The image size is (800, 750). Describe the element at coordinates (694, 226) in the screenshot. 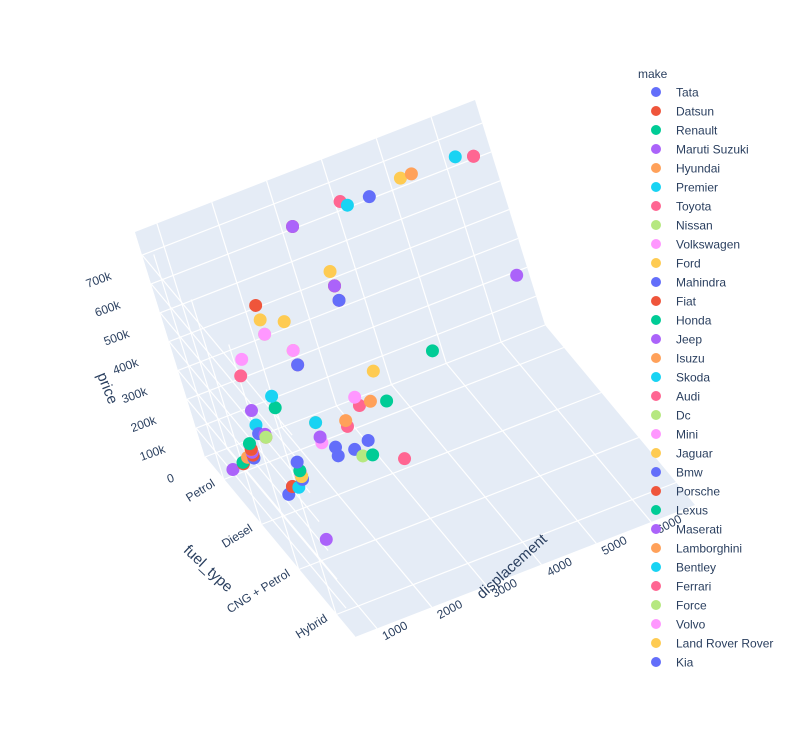

I see `legend-label: Nissan` at that location.